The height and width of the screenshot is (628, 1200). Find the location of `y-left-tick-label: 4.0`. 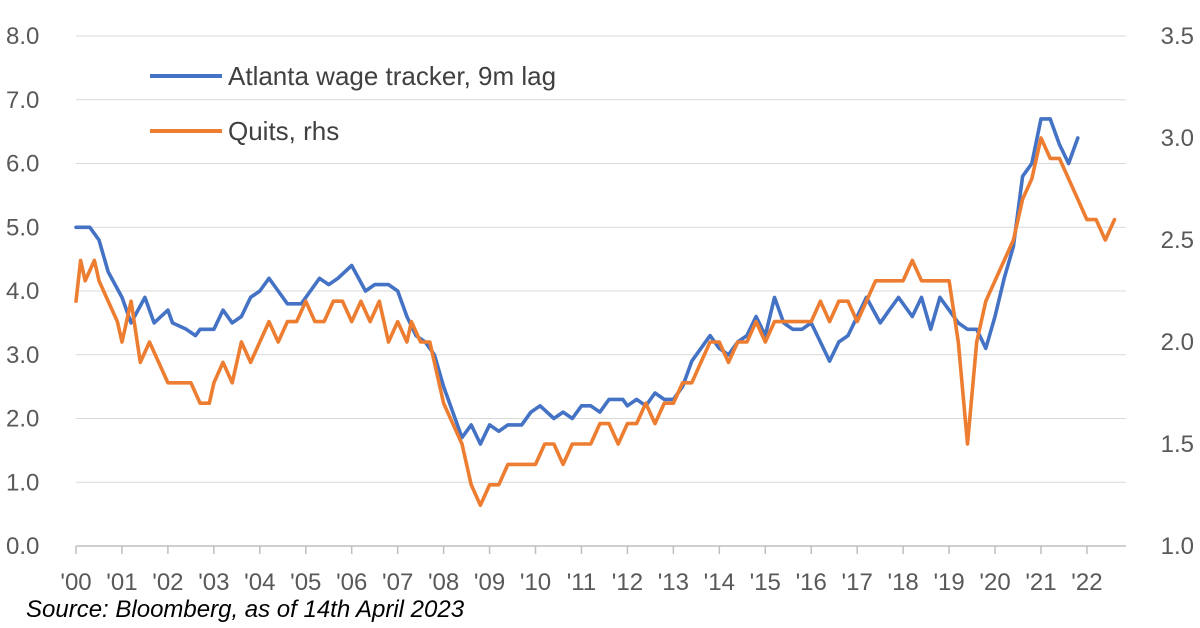

y-left-tick-label: 4.0 is located at coordinates (22, 291).